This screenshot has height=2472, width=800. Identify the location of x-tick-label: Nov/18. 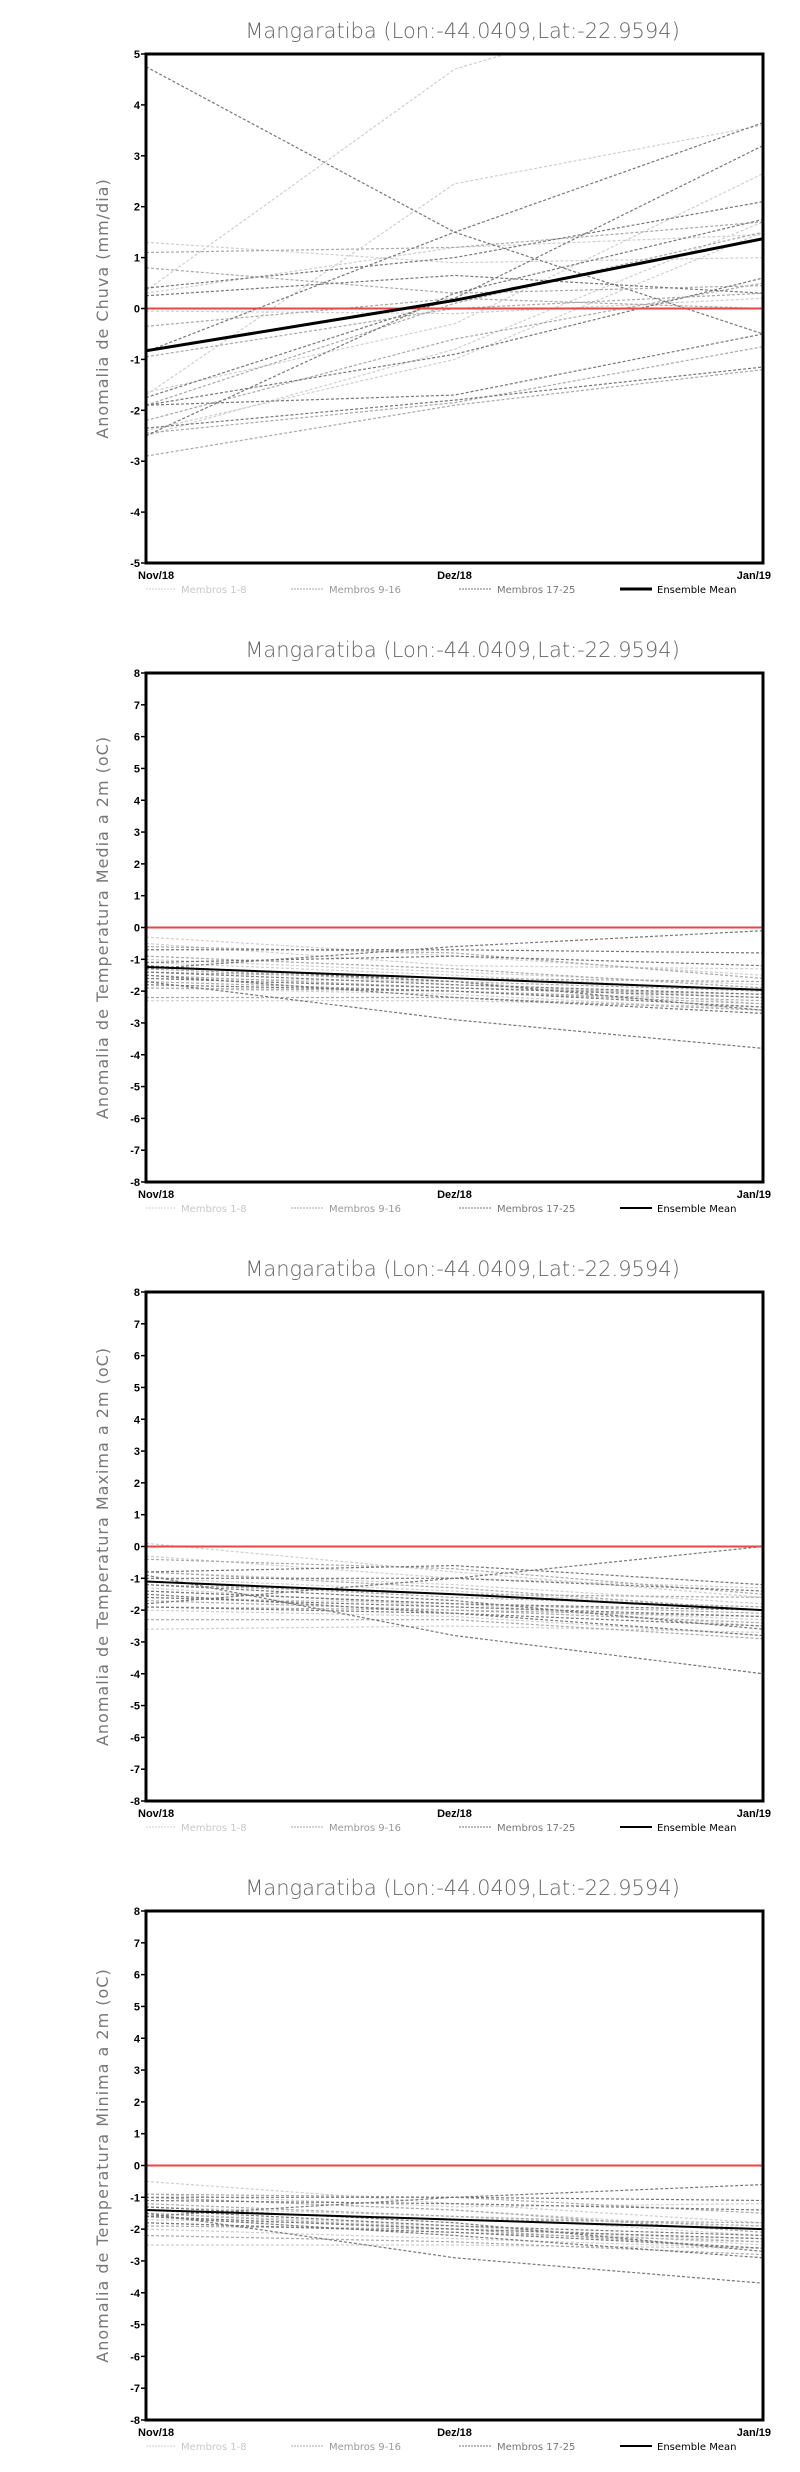
(156, 2433).